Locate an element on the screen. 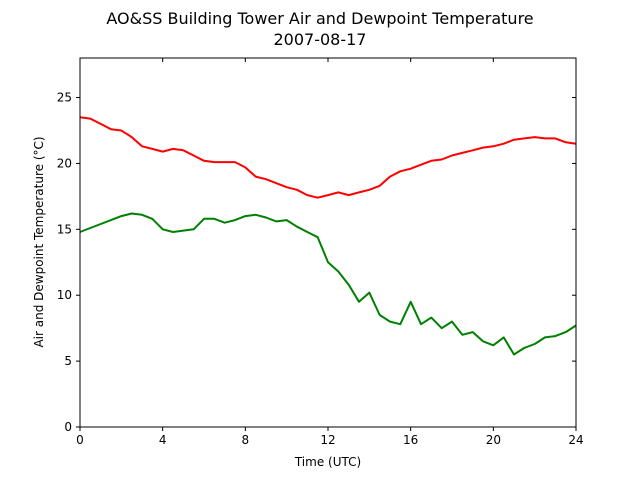 The width and height of the screenshot is (640, 480). y-tick-label: 20 is located at coordinates (64, 163).